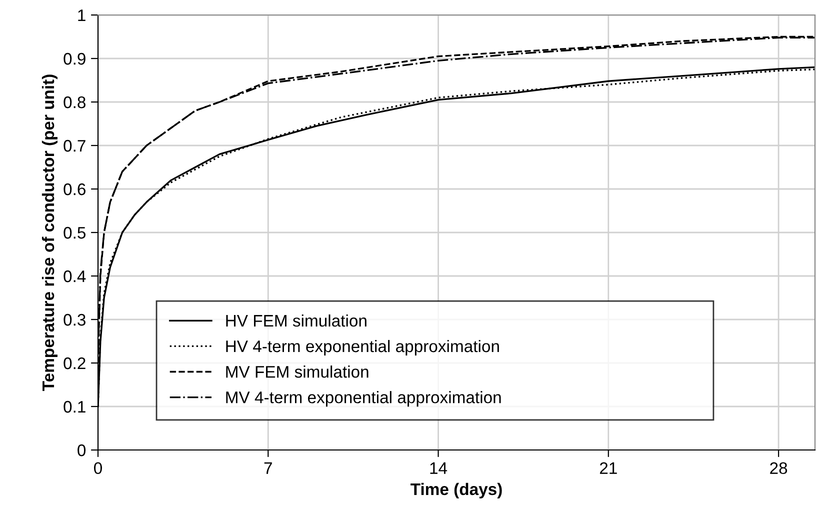 The image size is (817, 527). What do you see at coordinates (297, 372) in the screenshot?
I see `legend-label: MV FEM simulation` at bounding box center [297, 372].